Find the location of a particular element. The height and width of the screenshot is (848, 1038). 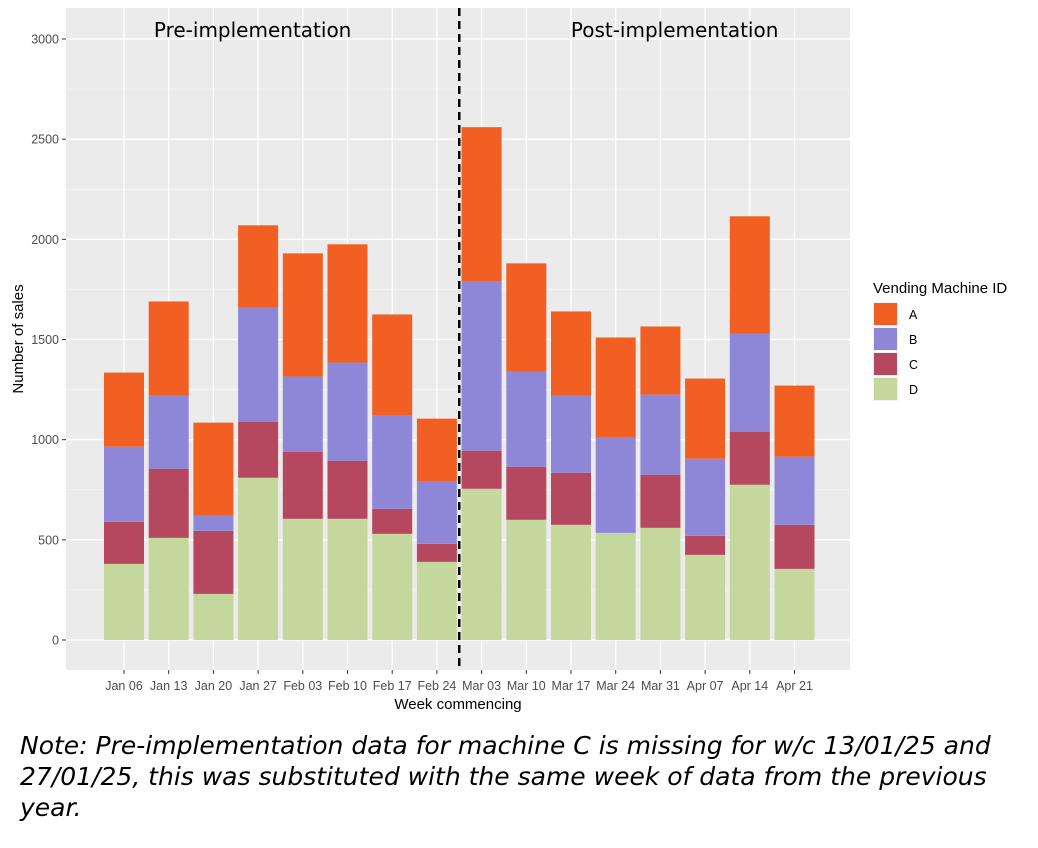

x-tick-label: Feb 17 is located at coordinates (392, 686).